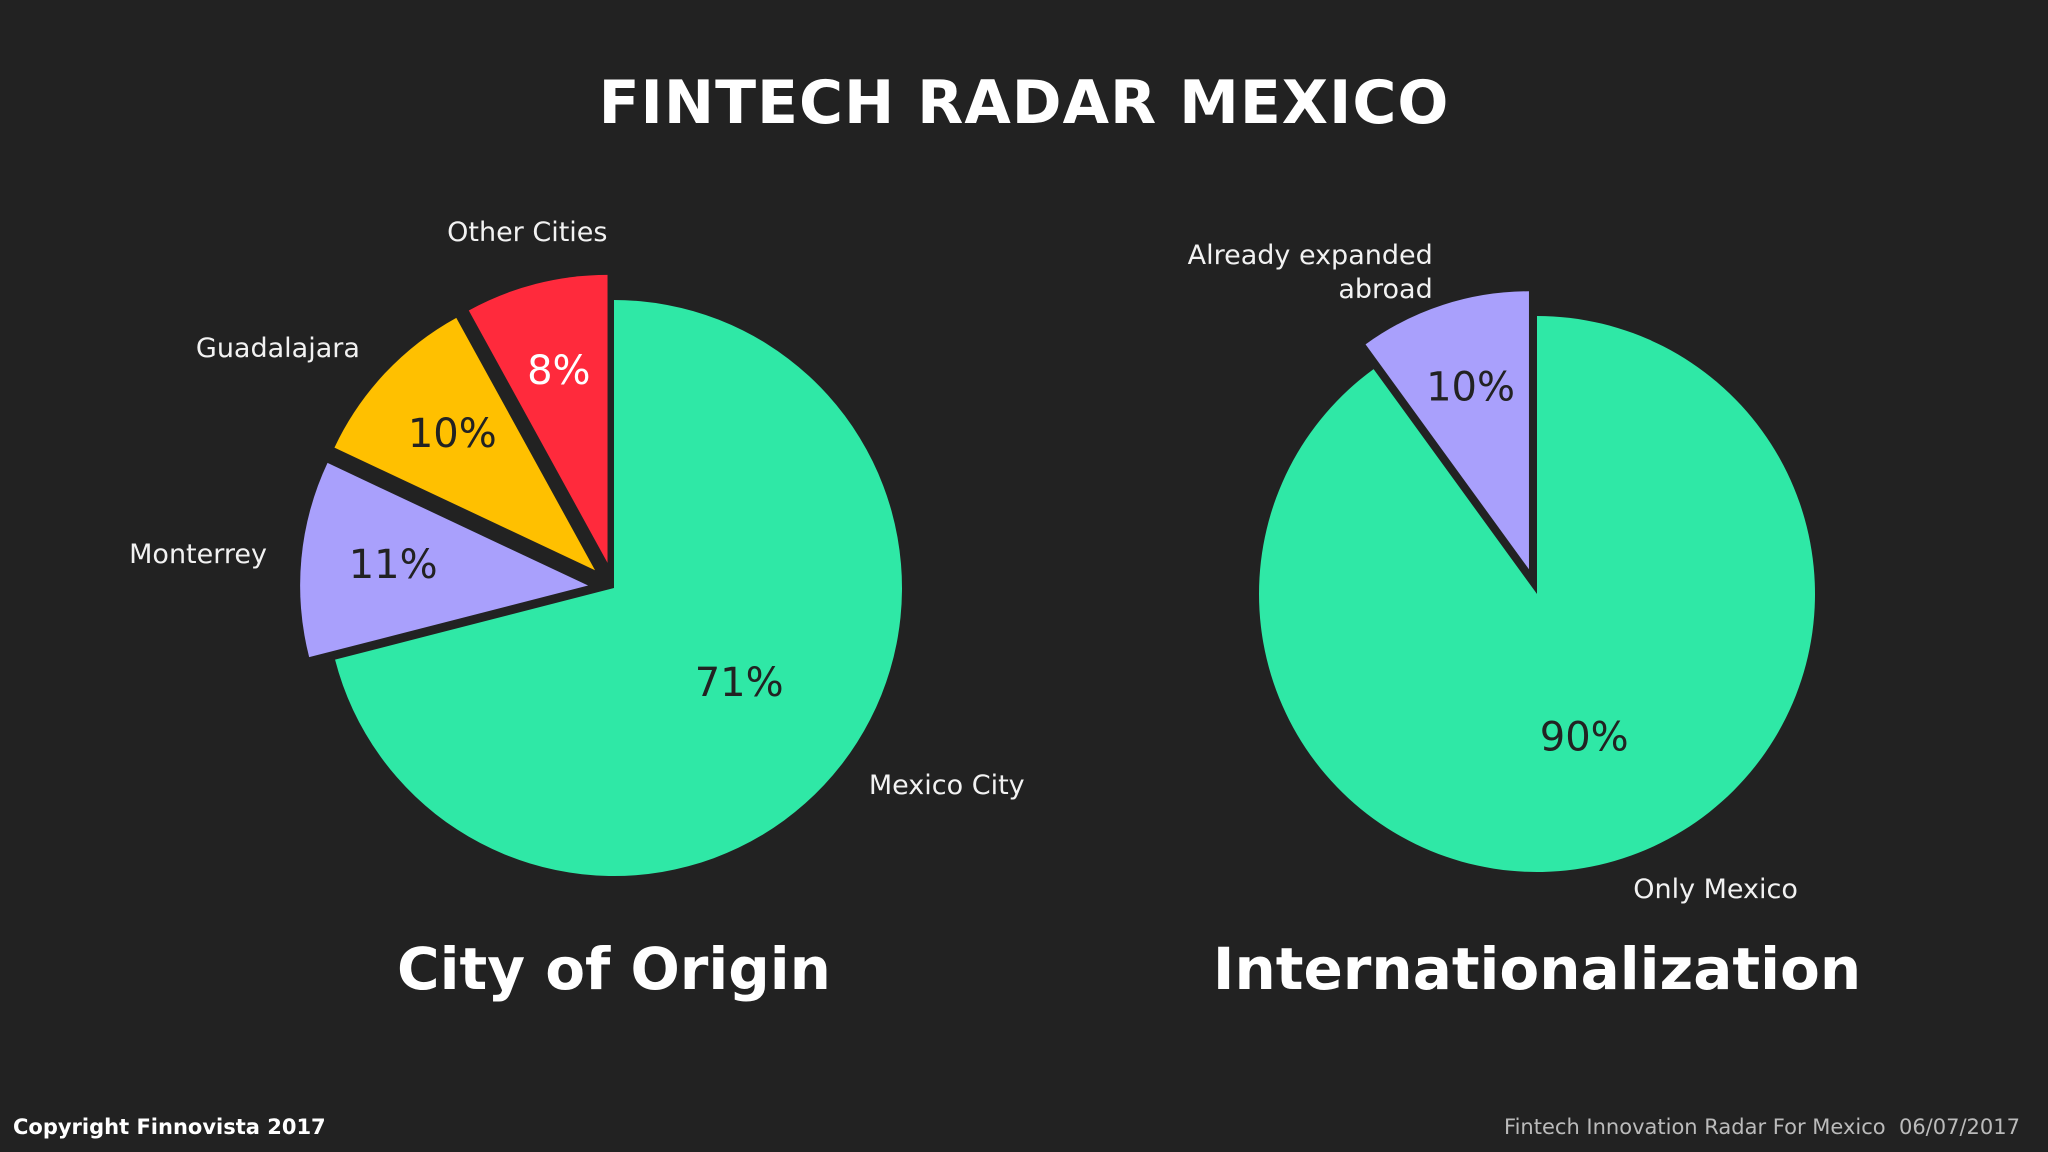  I want to click on slice-label: 71%, so click(739, 683).